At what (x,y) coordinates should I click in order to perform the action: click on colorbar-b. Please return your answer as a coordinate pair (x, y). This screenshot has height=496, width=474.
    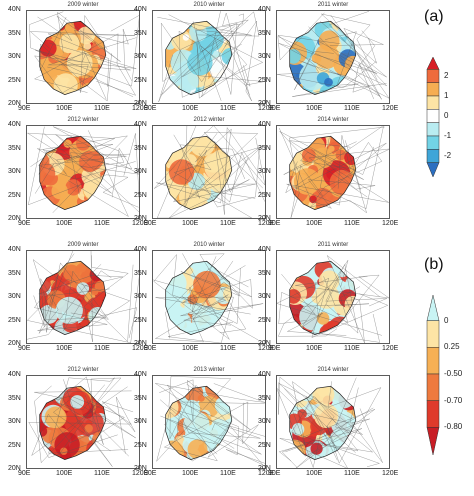
    Looking at the image, I should click on (433, 375).